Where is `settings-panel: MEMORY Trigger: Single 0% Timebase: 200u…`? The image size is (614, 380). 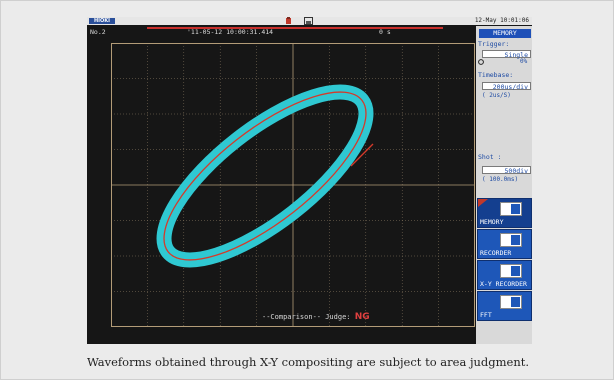
settings-panel: MEMORY Trigger: Single 0% Timebase: 200u… is located at coordinates (504, 185).